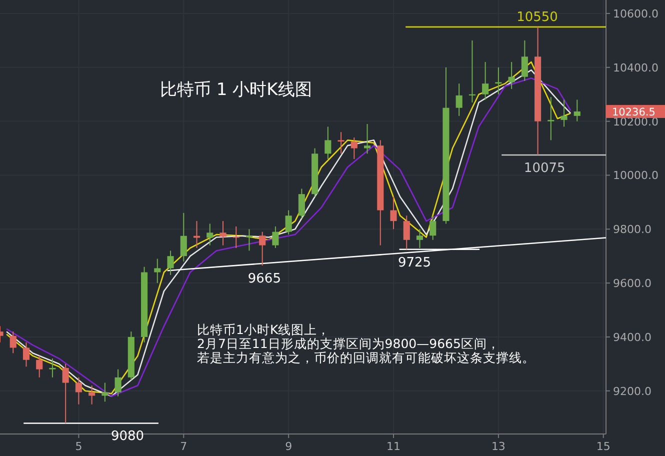  Describe the element at coordinates (393, 446) in the screenshot. I see `x-tick-label: 11` at that location.